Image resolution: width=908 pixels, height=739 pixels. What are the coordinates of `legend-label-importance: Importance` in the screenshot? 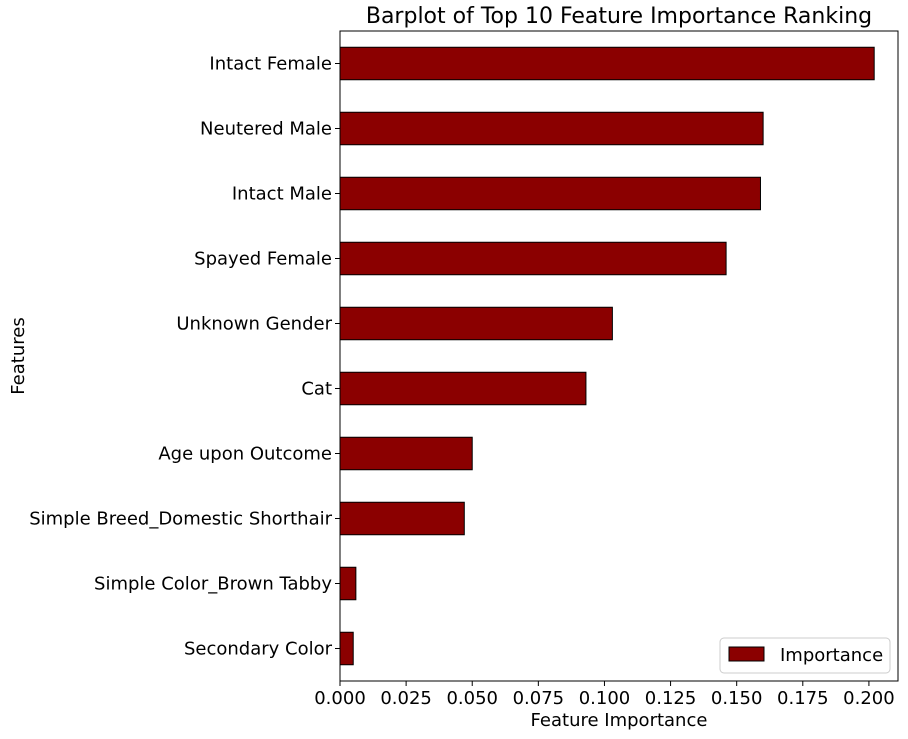 It's located at (831, 655).